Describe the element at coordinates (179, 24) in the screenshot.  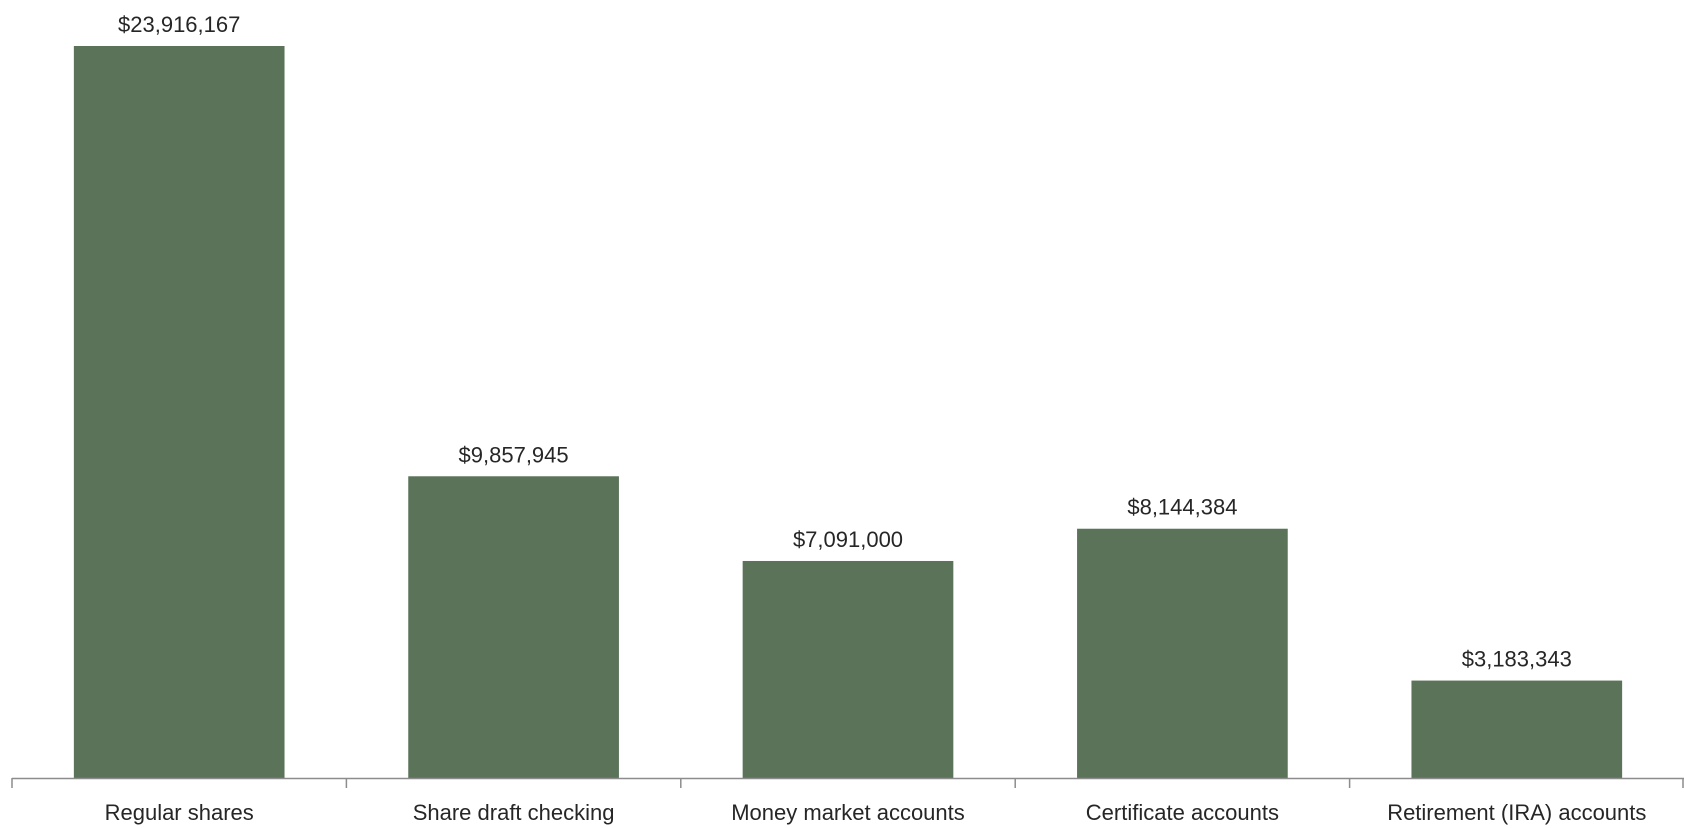
I see `data-label-0: $23,916,167` at that location.